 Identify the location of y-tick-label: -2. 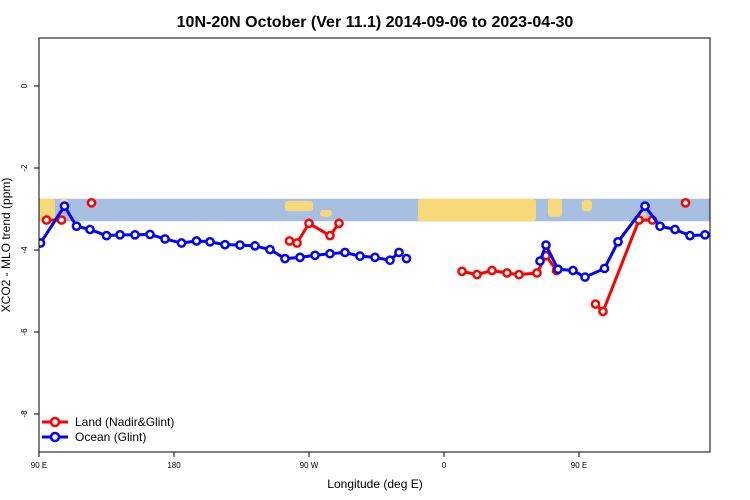
(24, 168).